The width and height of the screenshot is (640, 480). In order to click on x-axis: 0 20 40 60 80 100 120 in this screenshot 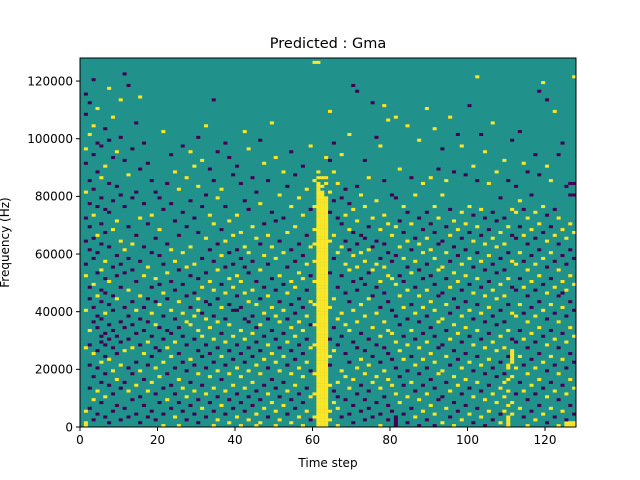, I will do `click(316, 437)`.